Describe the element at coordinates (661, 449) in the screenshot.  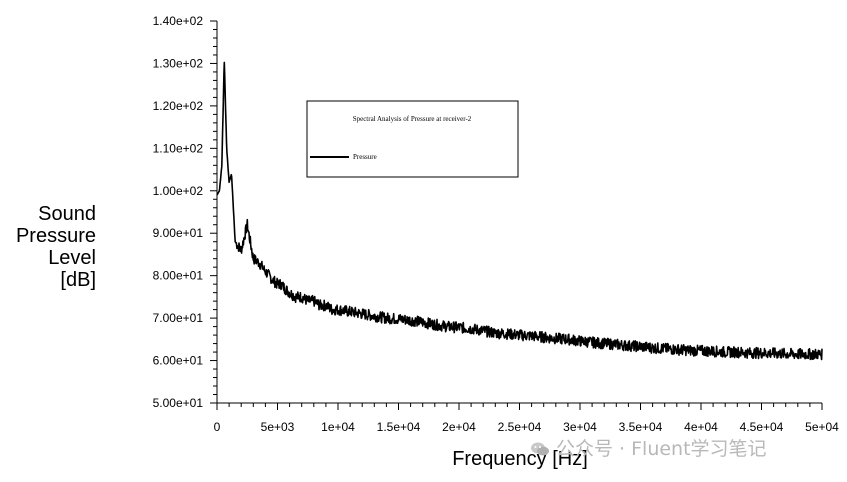
I see `watermark-text: 公众号 · Fluent学习笔记` at that location.